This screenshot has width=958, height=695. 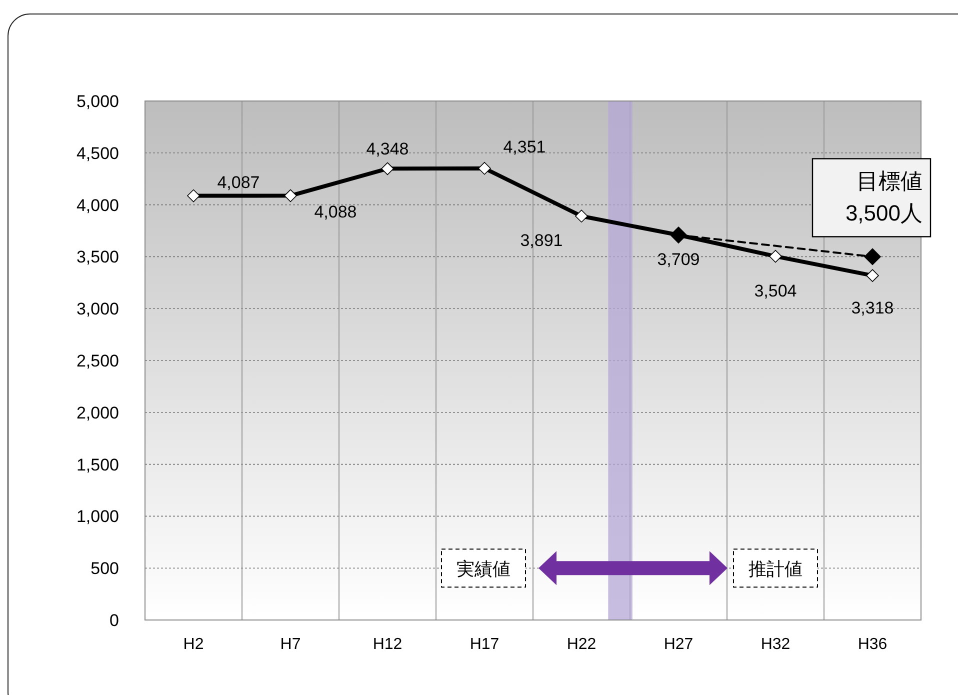 What do you see at coordinates (97, 257) in the screenshot?
I see `y-tick-label: 3,500` at bounding box center [97, 257].